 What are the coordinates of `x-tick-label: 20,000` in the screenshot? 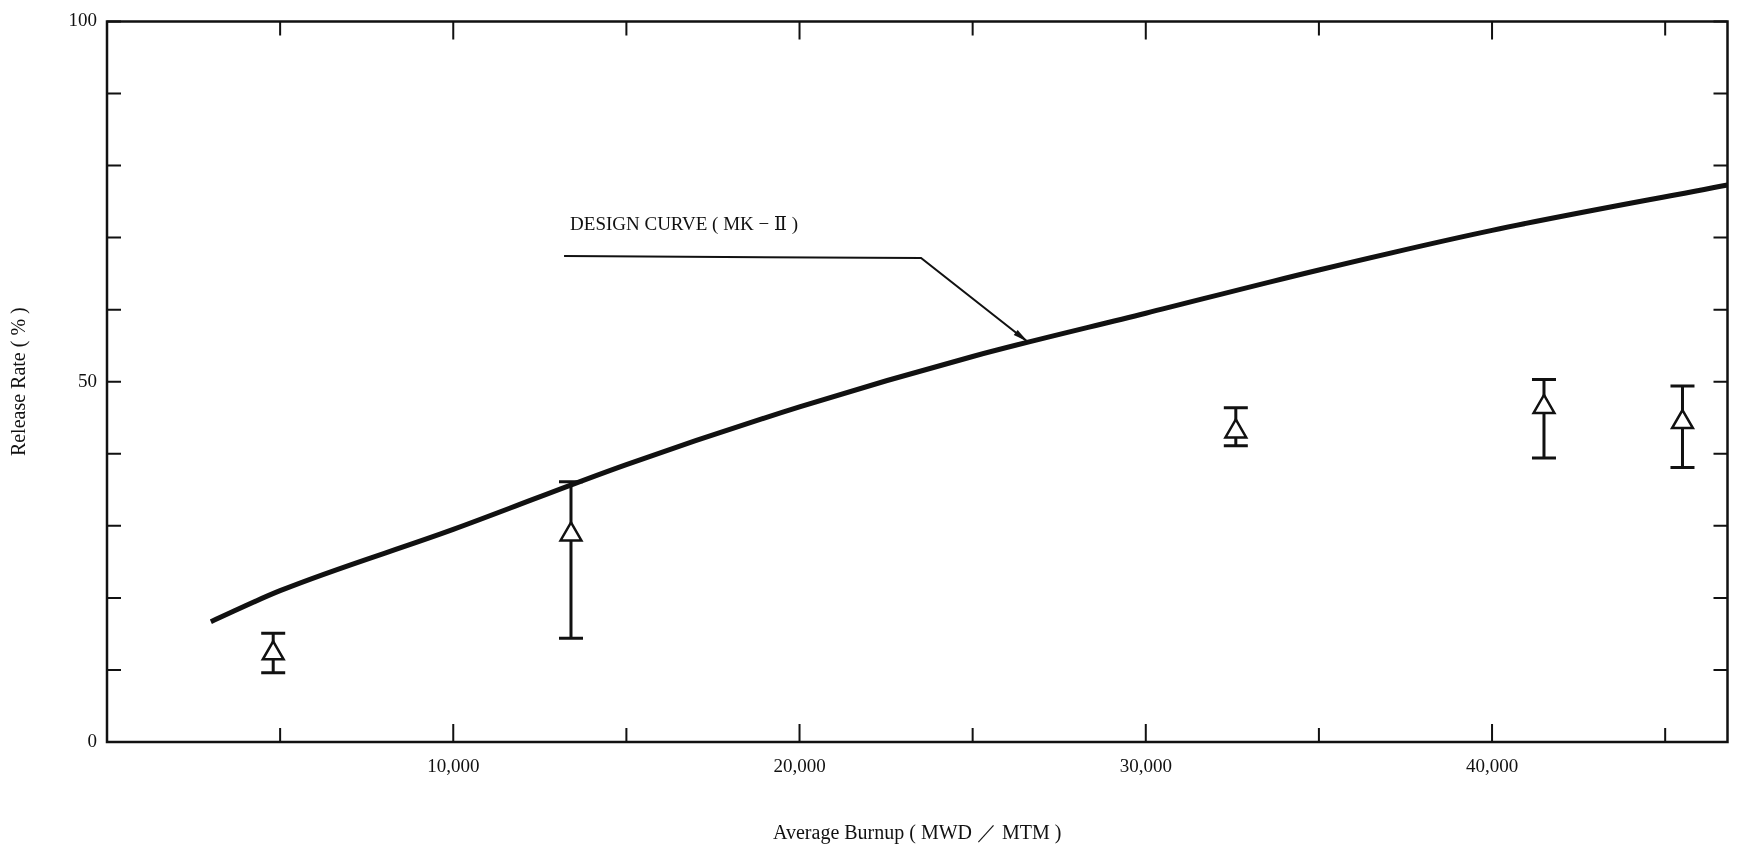 It's located at (799, 766).